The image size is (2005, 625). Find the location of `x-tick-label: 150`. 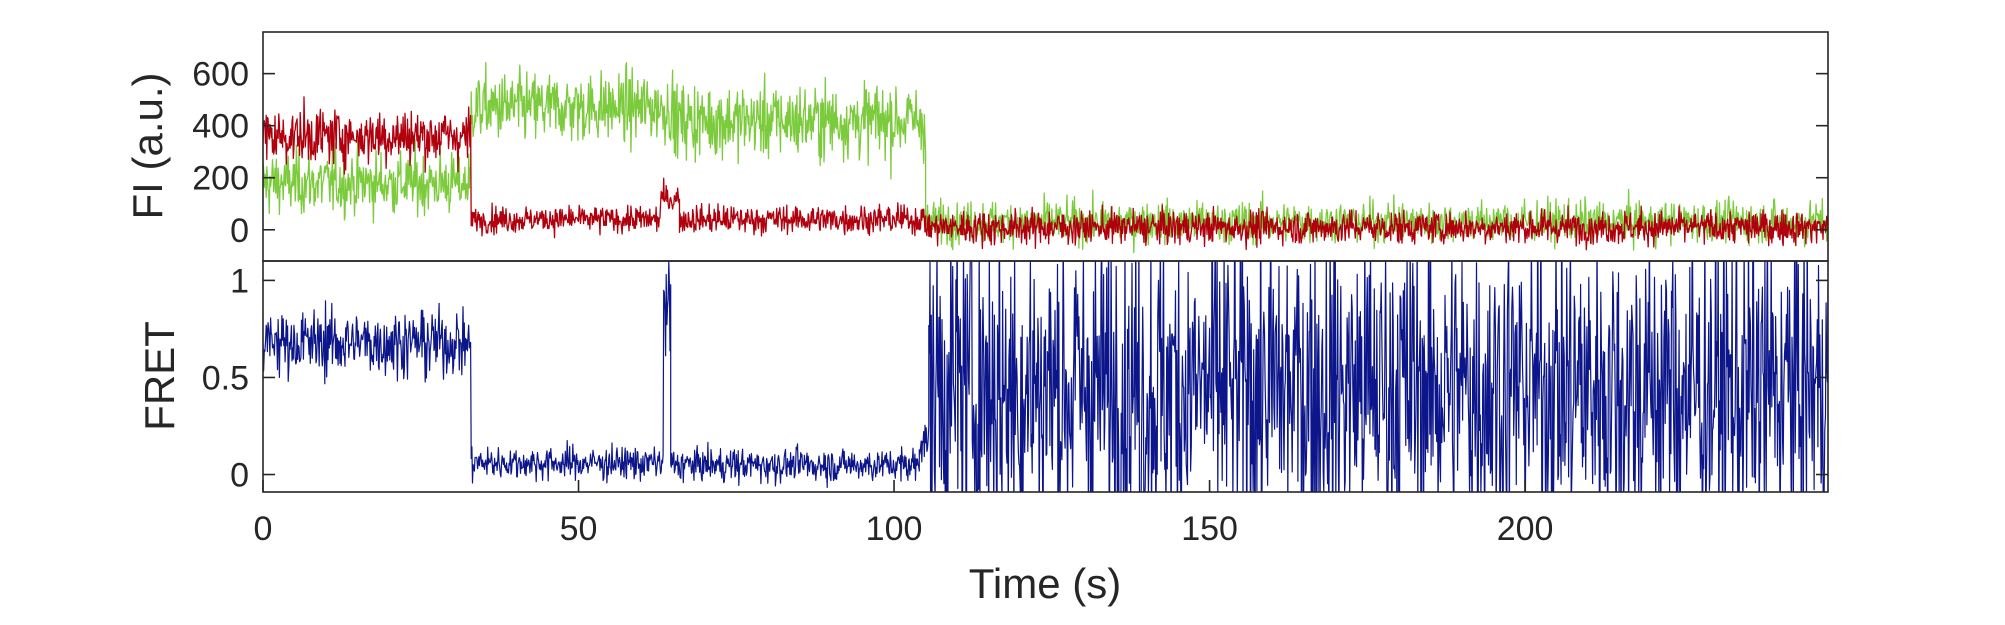

x-tick-label: 150 is located at coordinates (1209, 529).